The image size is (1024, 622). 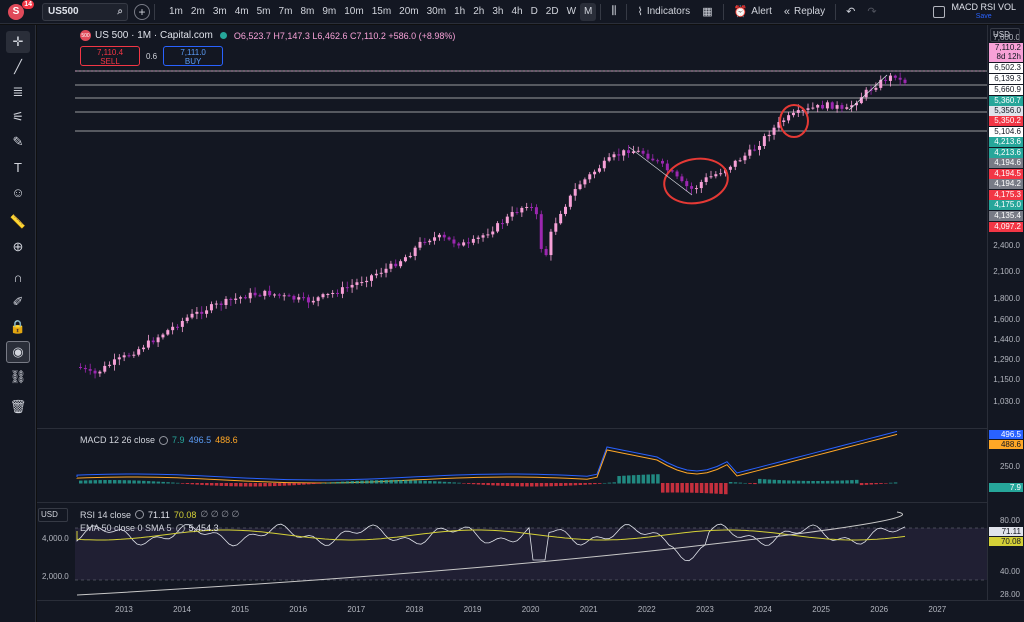 What do you see at coordinates (118, 440) in the screenshot?
I see `macd-label: MACD 12 26 close` at bounding box center [118, 440].